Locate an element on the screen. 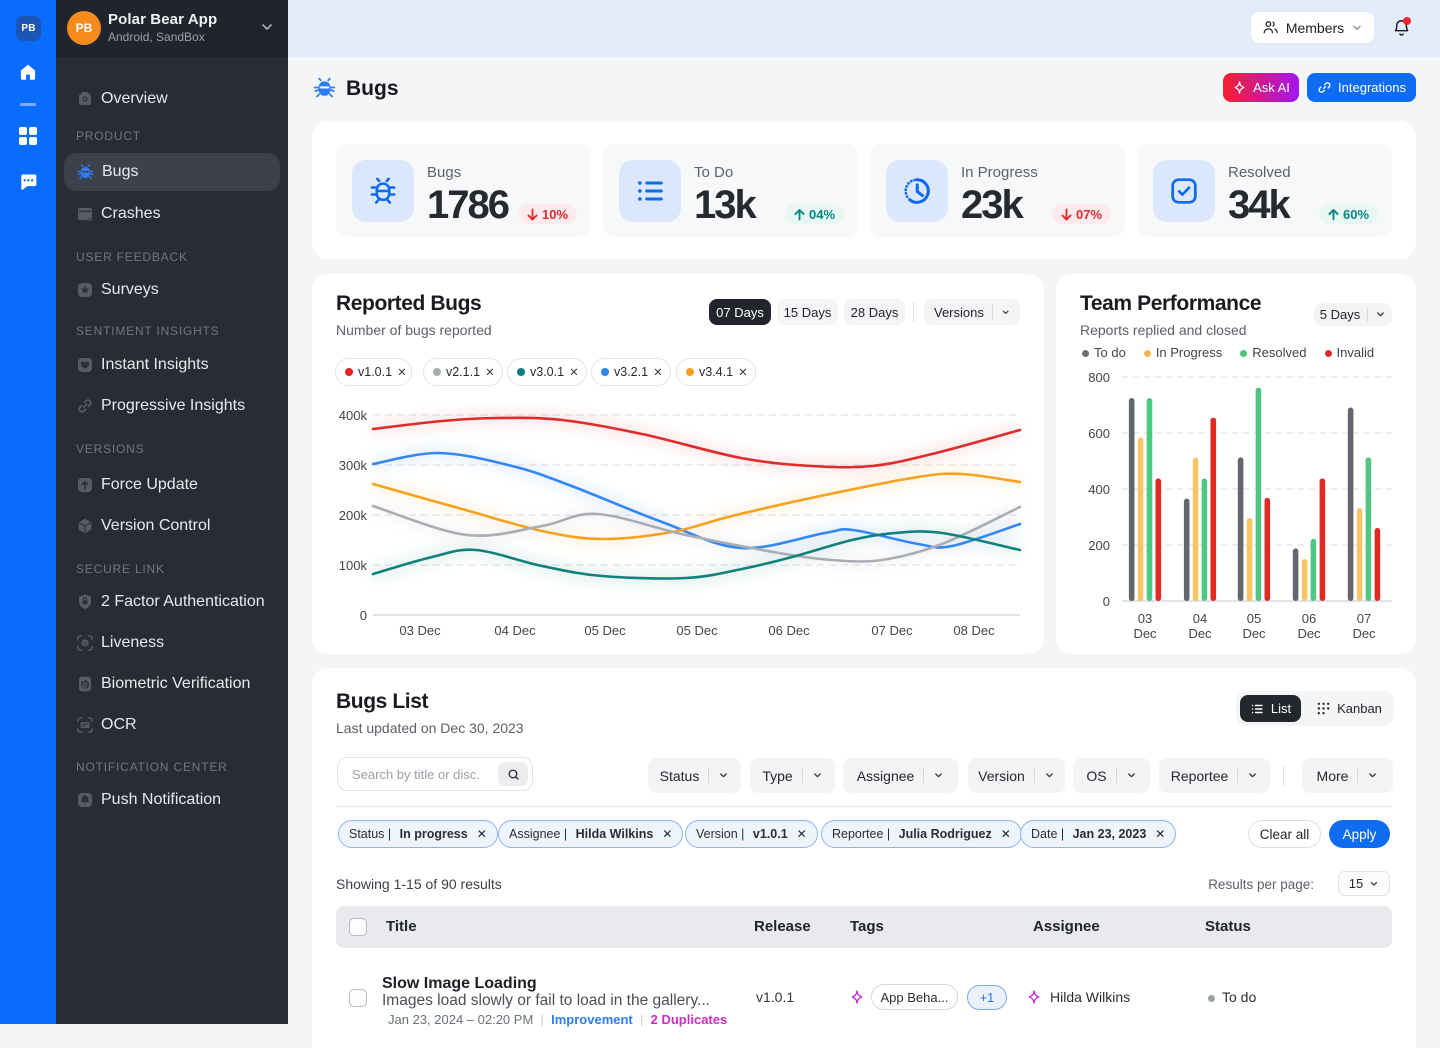  svg-text: 04 Dec is located at coordinates (515, 630).